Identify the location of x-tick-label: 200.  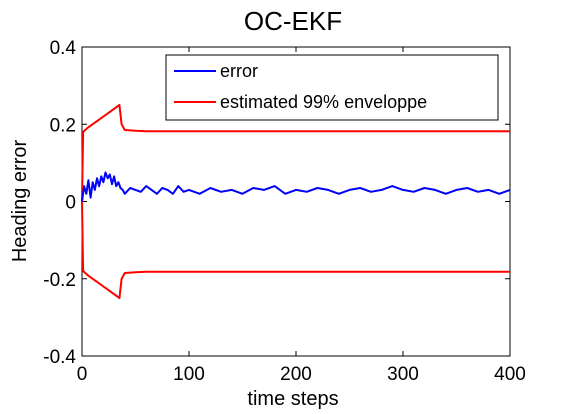
(296, 374).